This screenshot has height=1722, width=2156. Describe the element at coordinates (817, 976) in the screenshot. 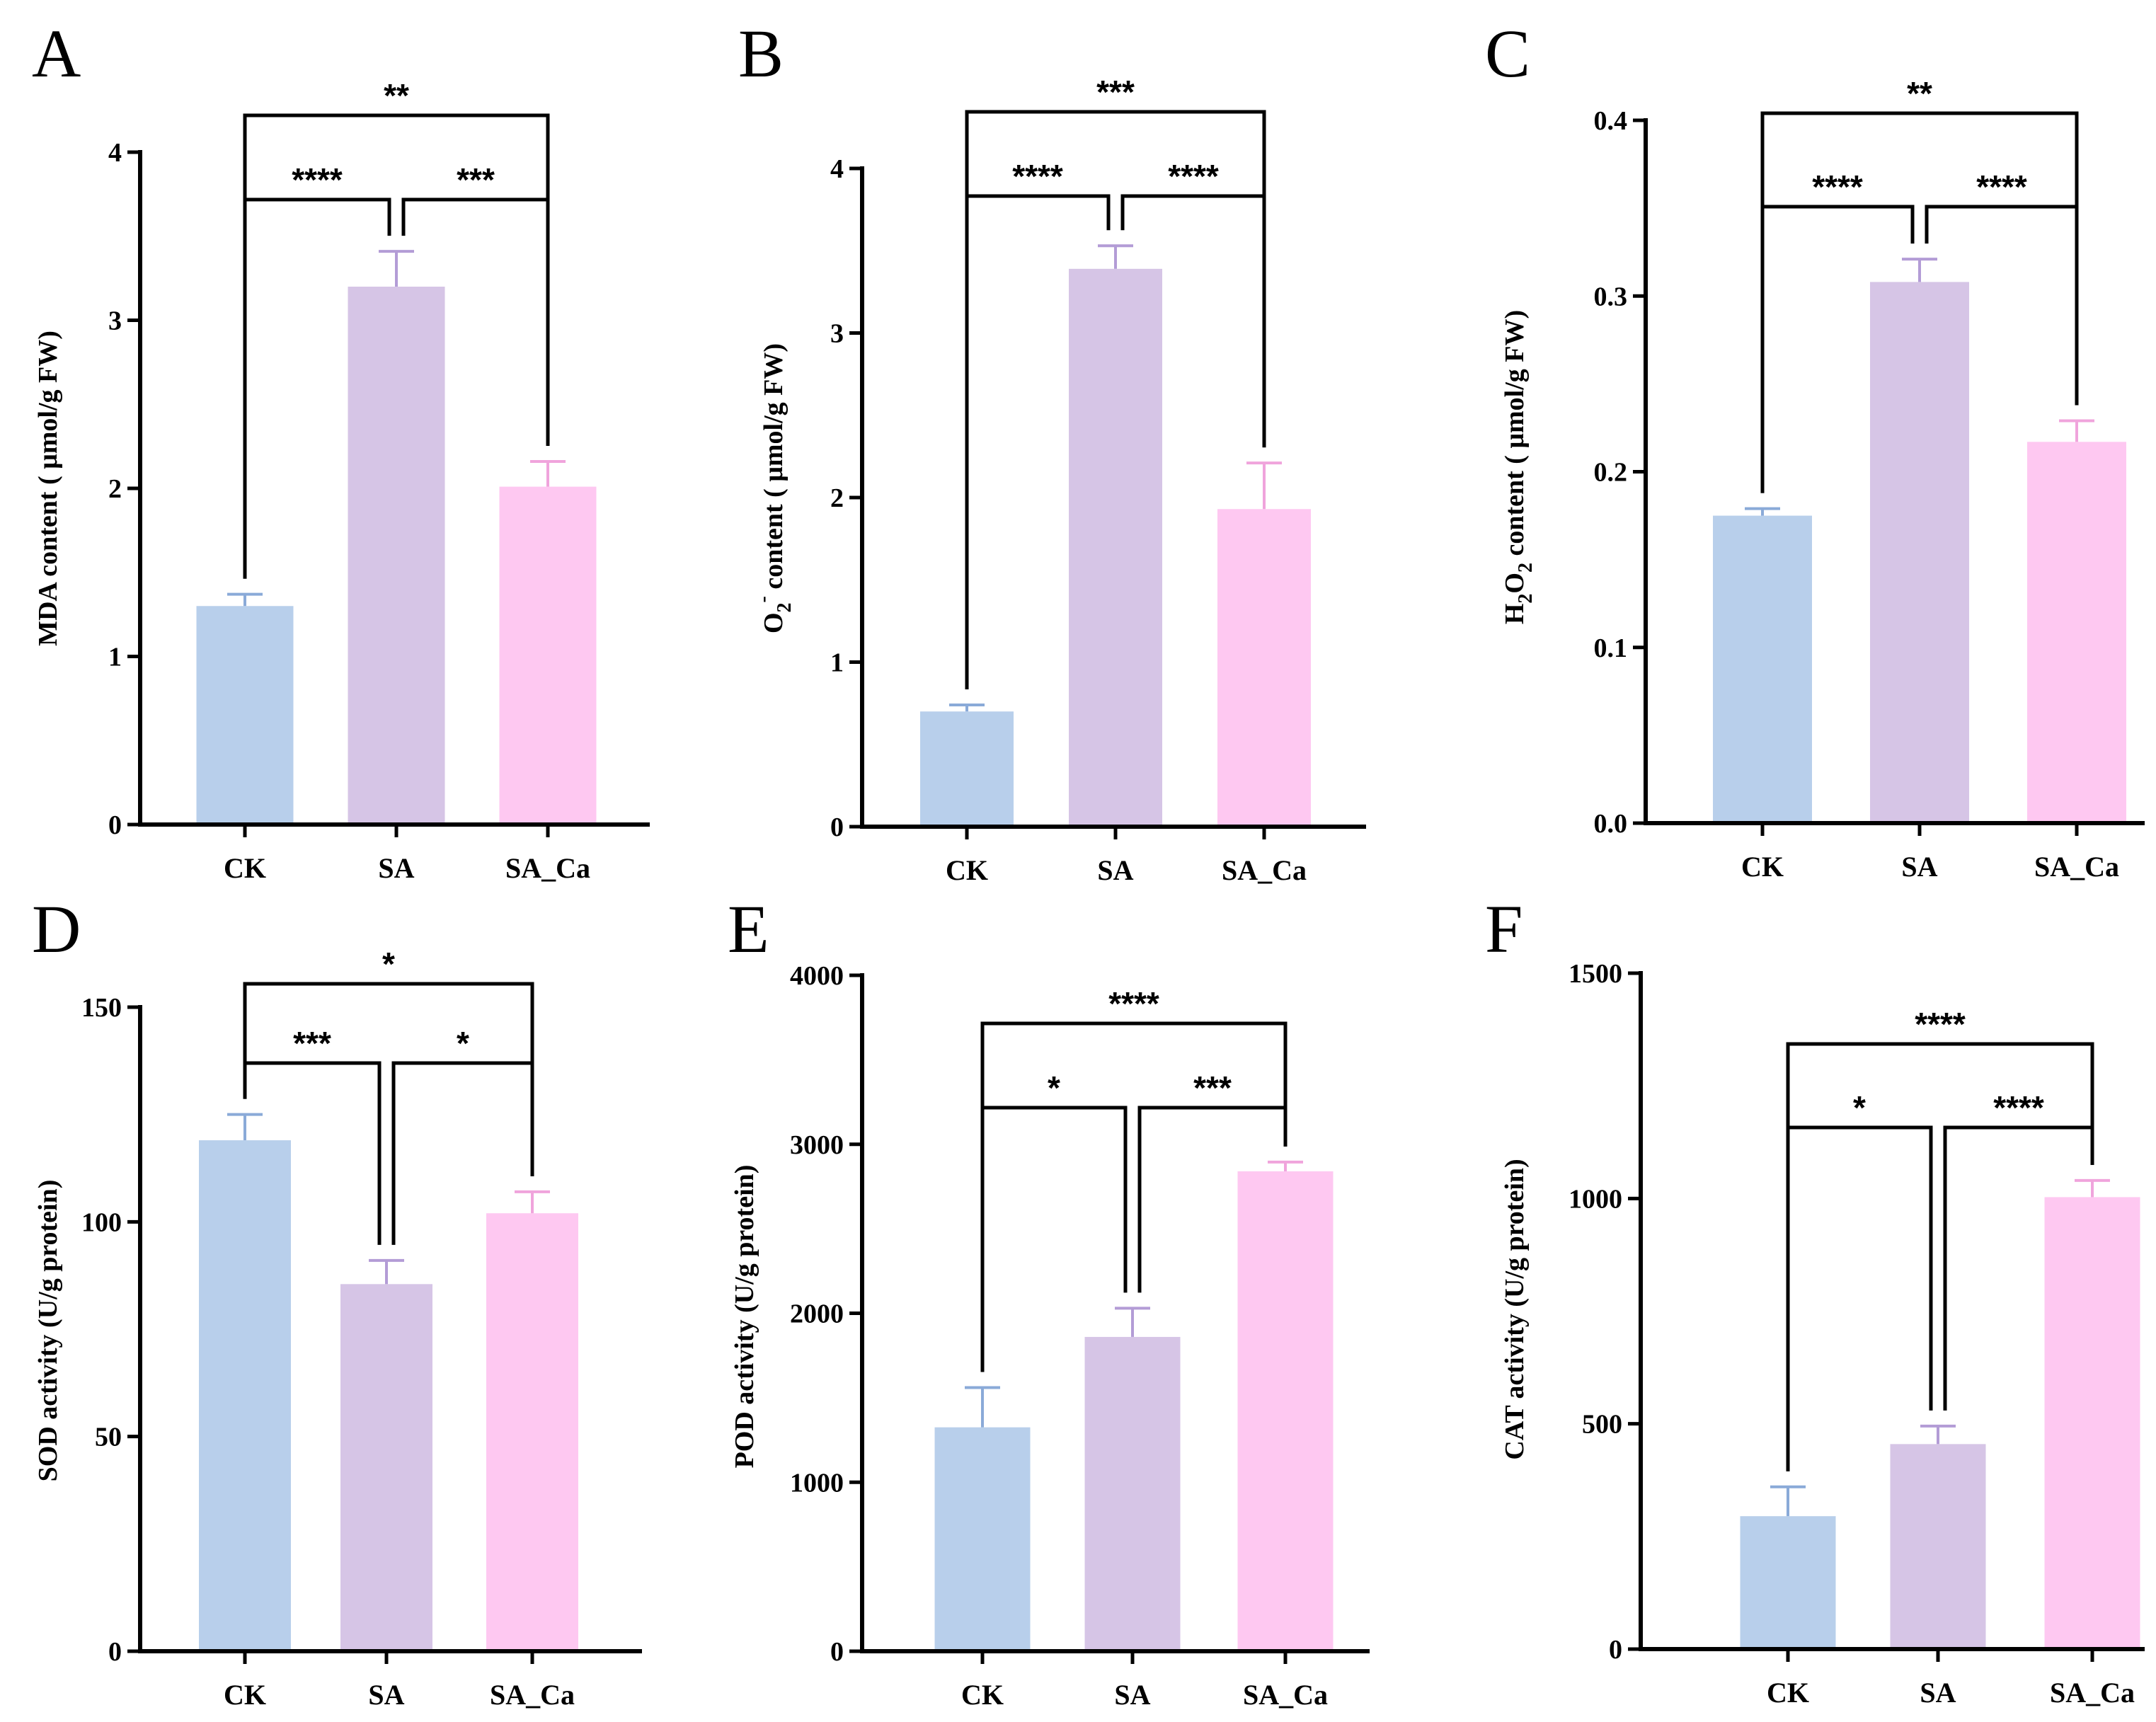

I see `y-tick-label: 4000` at that location.